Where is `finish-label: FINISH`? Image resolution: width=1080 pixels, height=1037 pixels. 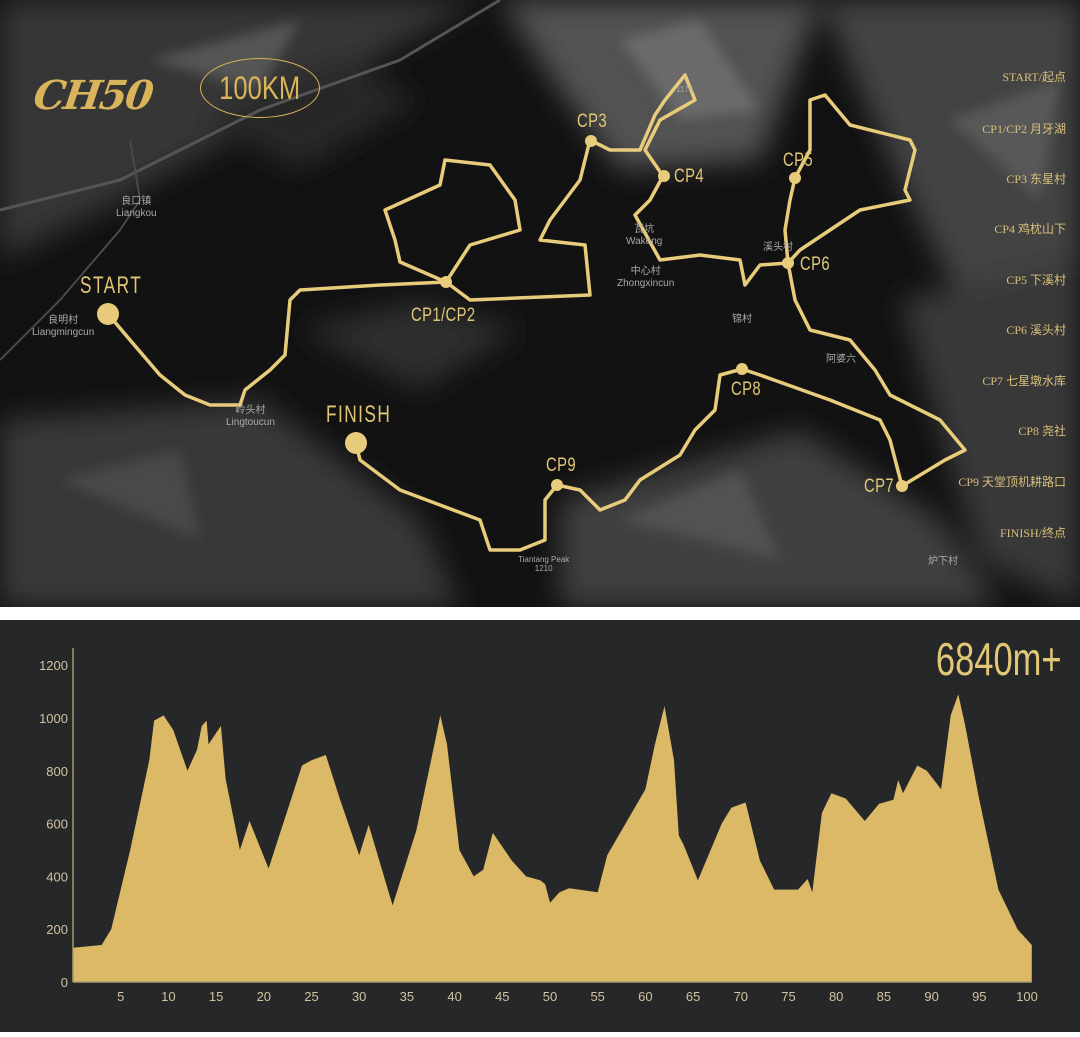 finish-label: FINISH is located at coordinates (359, 414).